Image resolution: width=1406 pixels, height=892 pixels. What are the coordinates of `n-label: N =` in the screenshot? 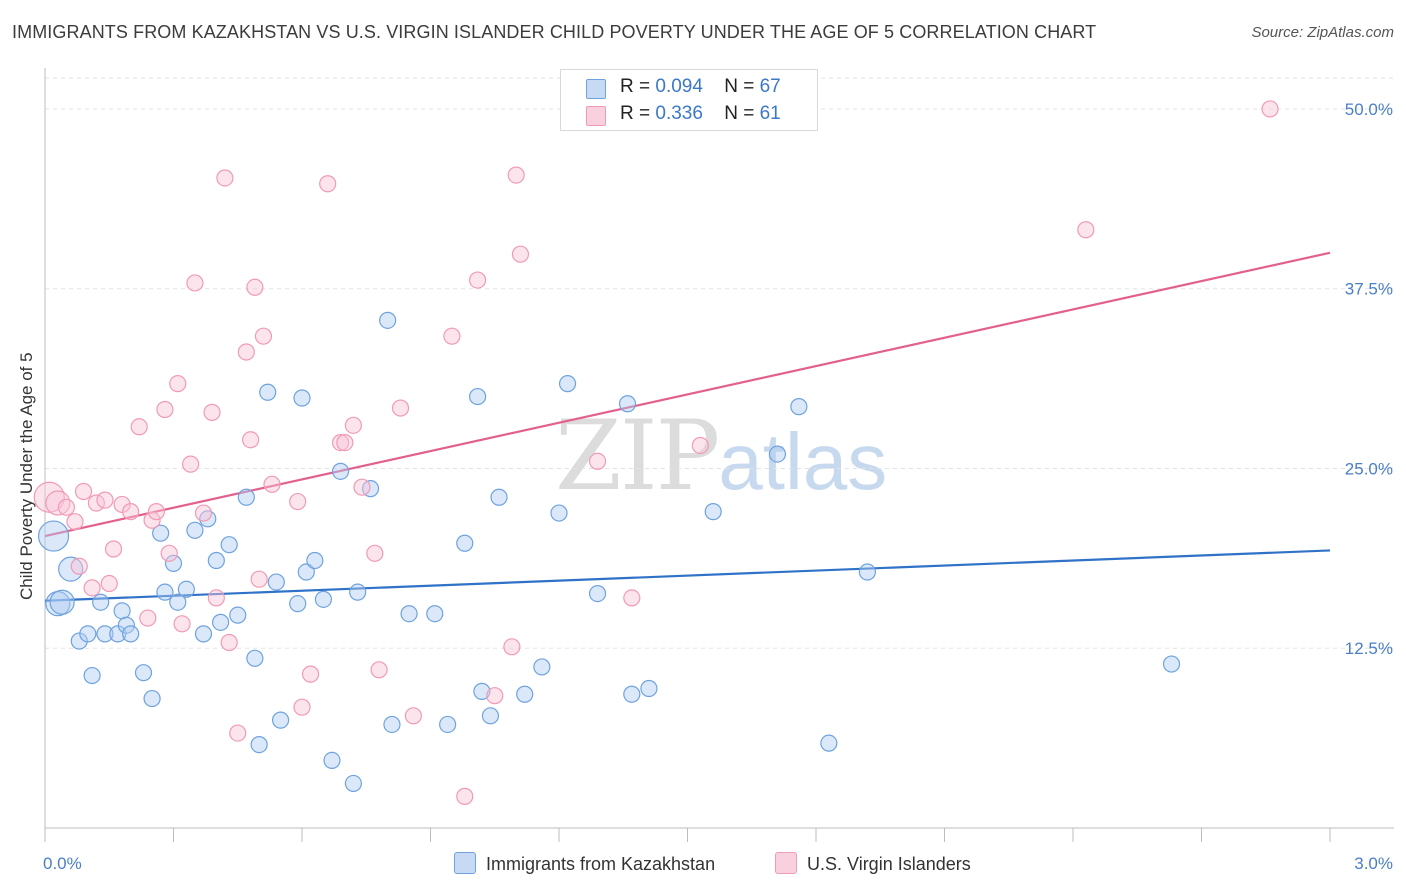 It's located at (739, 113).